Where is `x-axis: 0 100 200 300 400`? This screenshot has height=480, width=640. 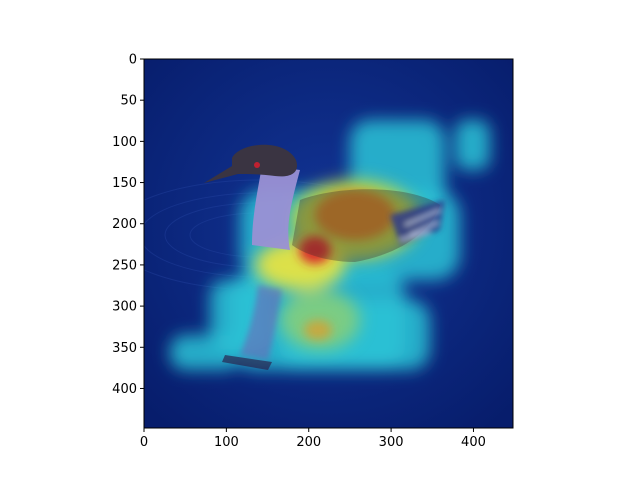
x-axis: 0 100 200 300 400 is located at coordinates (313, 439).